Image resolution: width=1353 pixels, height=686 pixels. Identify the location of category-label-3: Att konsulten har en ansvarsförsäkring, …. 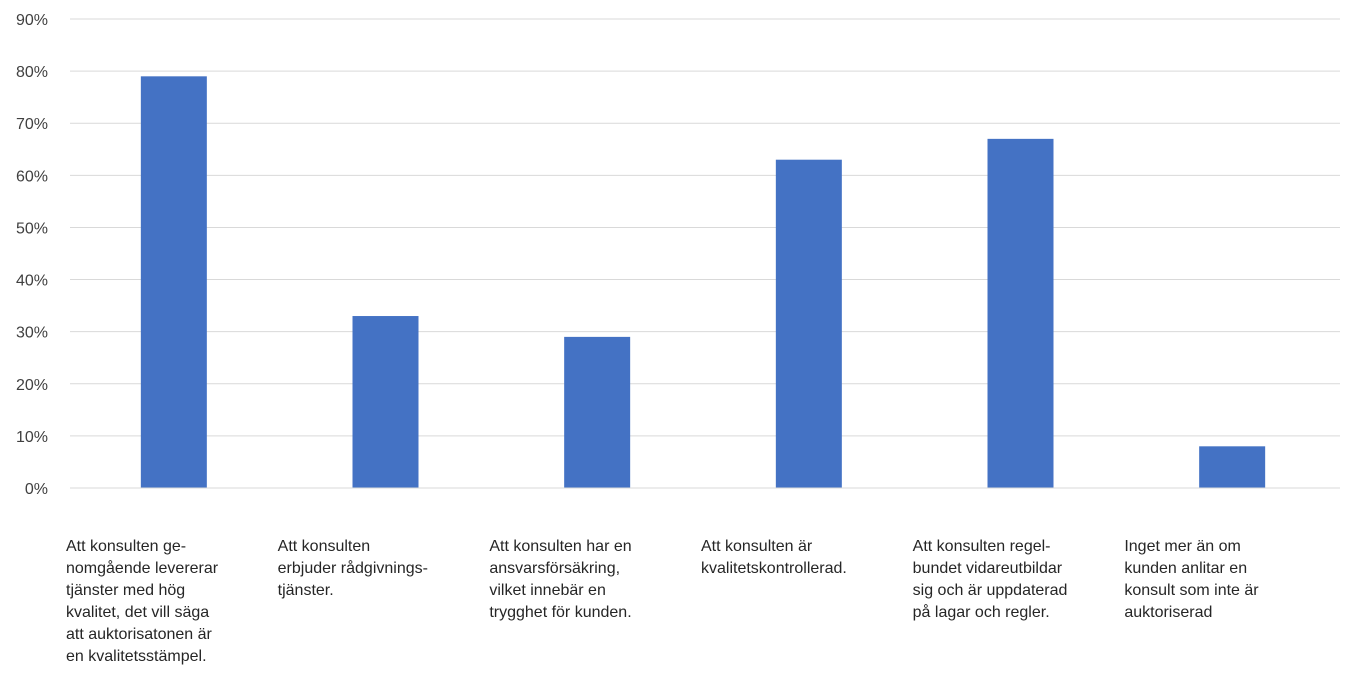
(560, 579).